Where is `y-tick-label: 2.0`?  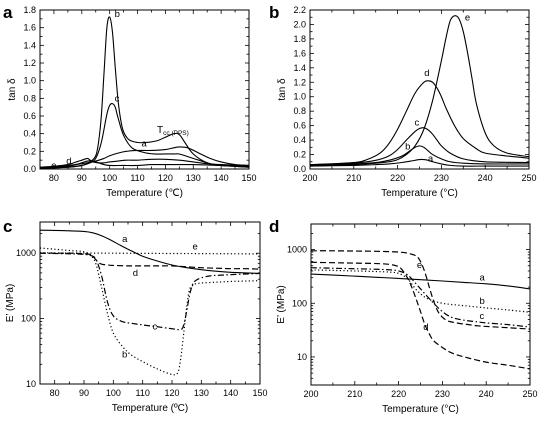
y-tick-label: 2.0 is located at coordinates (299, 24).